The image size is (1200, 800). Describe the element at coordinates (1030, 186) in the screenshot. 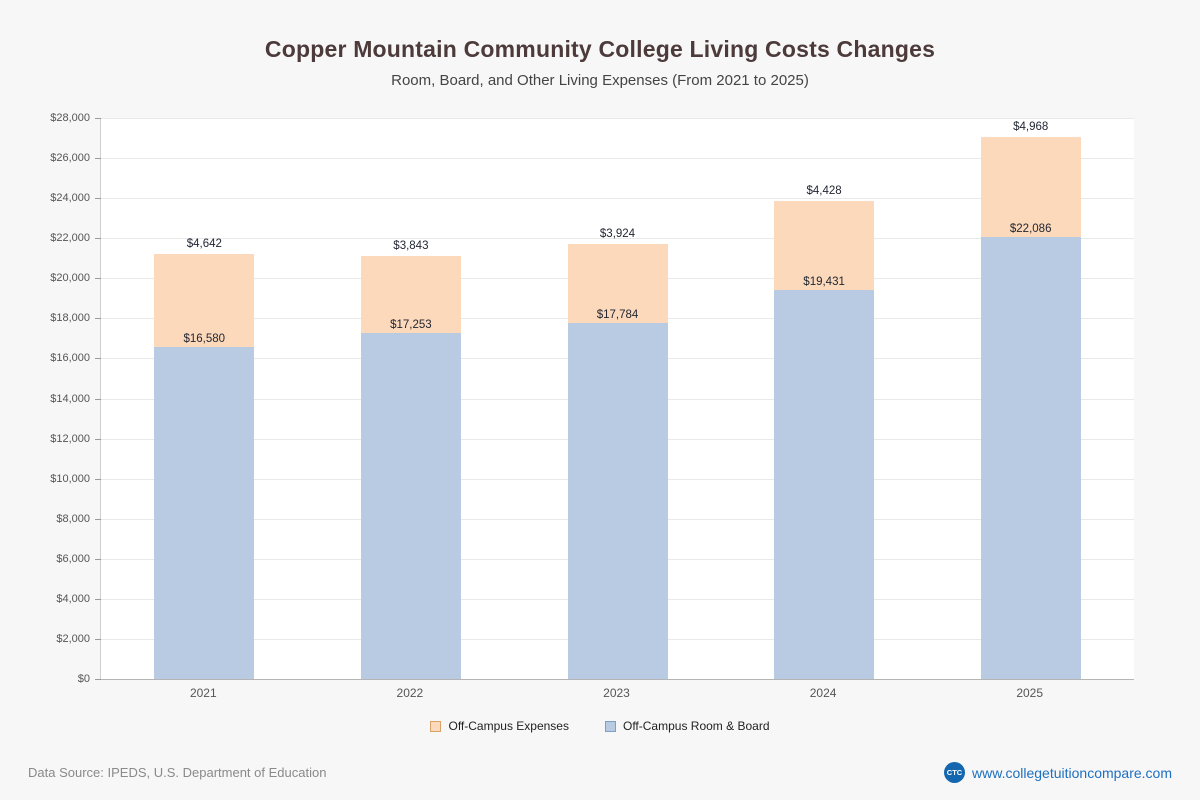

I see `bar-expenses-2025` at that location.